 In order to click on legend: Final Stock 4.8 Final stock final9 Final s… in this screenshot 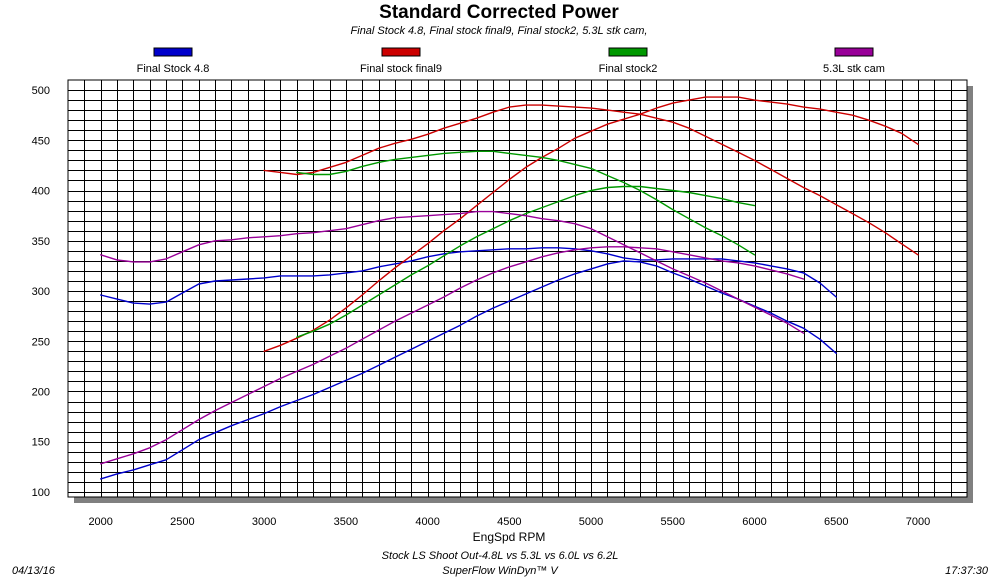, I will do `click(511, 61)`.